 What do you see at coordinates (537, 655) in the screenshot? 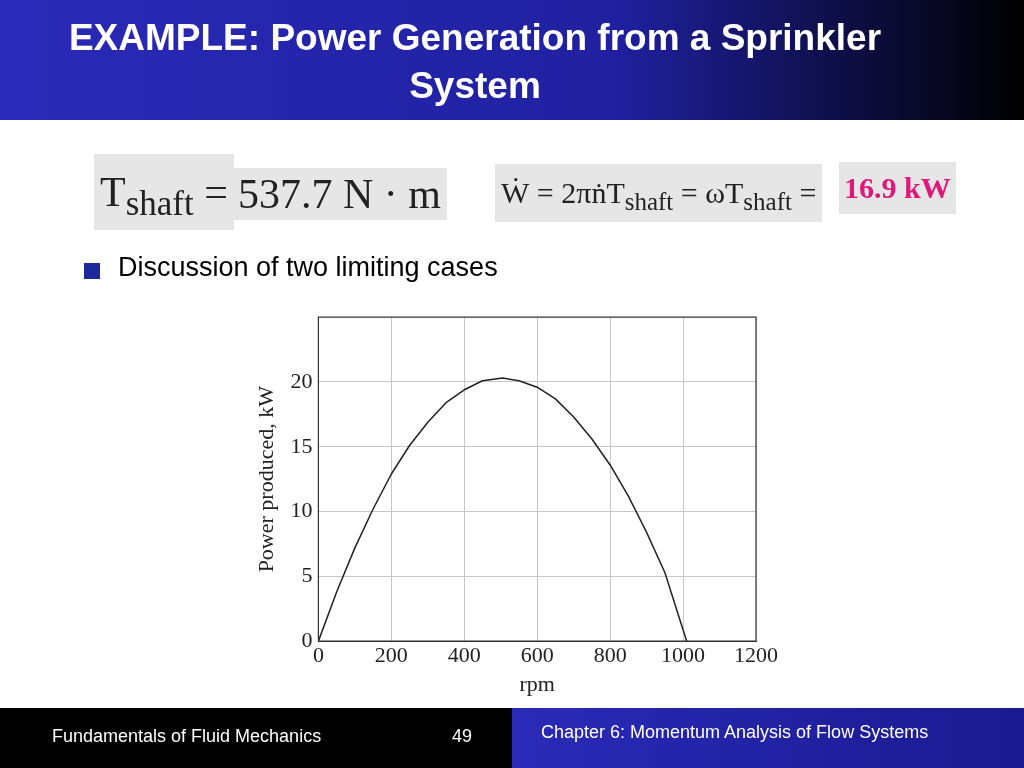
I see `x-tick-label: 600` at bounding box center [537, 655].